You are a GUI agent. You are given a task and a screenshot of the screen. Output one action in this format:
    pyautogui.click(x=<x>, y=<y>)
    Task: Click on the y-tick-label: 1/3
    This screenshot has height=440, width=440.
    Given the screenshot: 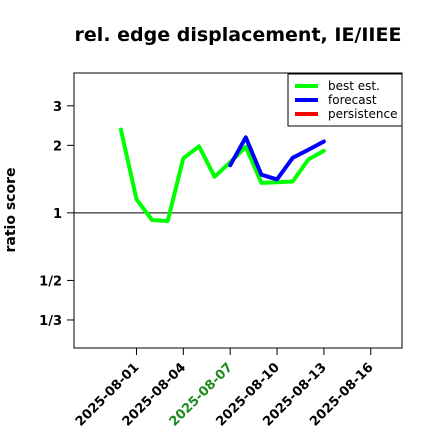 What is the action you would take?
    pyautogui.click(x=50, y=321)
    